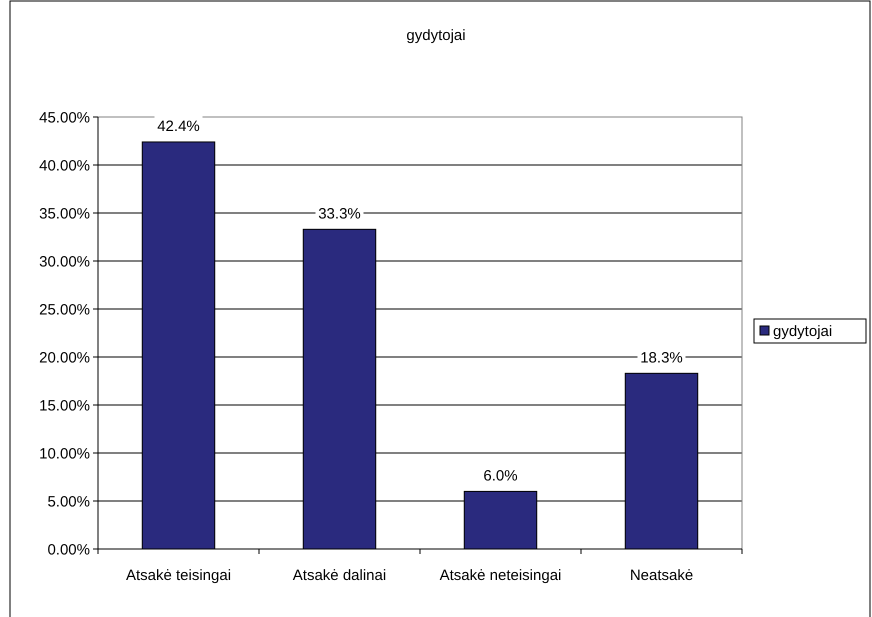  Describe the element at coordinates (500, 475) in the screenshot. I see `data-label: 6.0%` at that location.